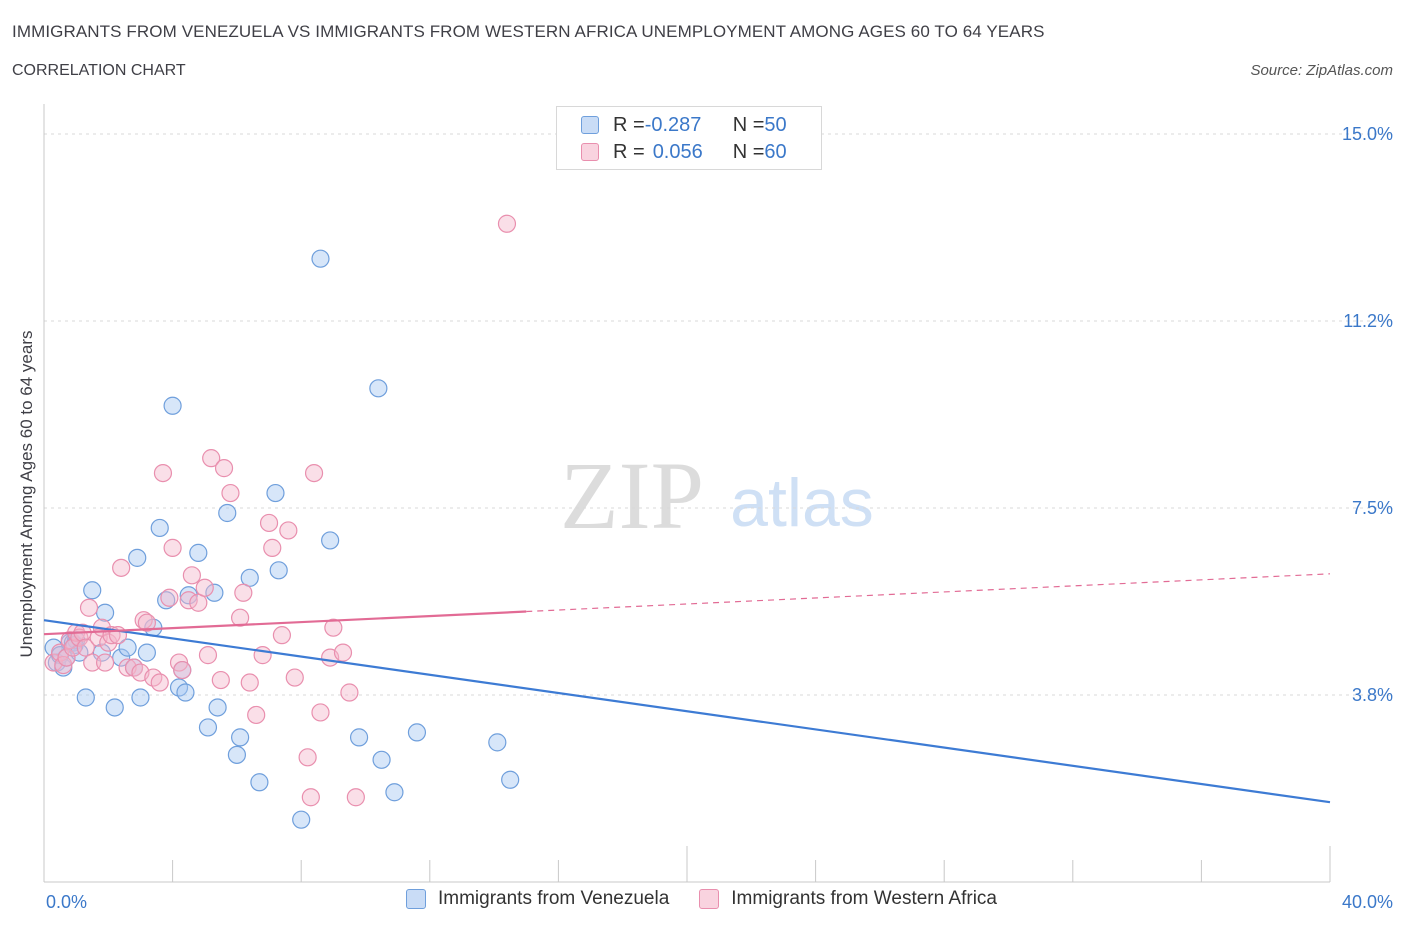  I want to click on n-value: 50, so click(775, 124).